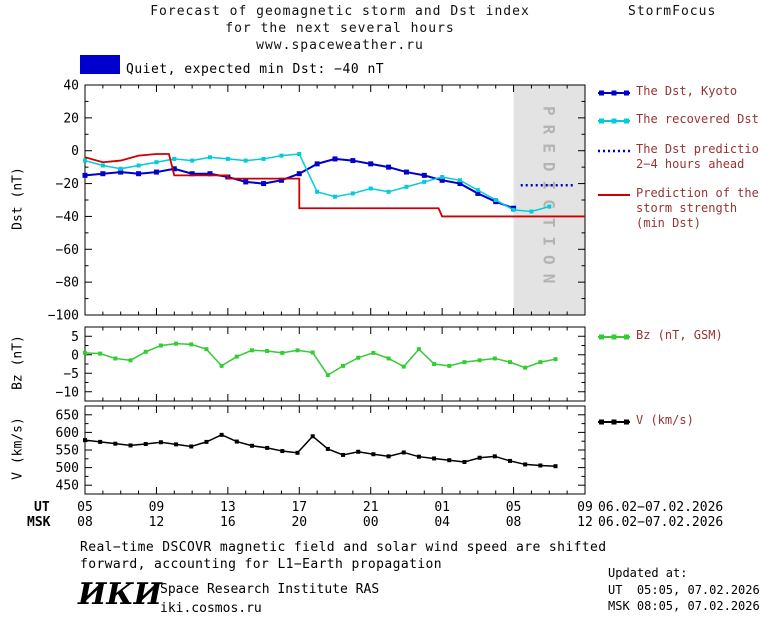  Describe the element at coordinates (614, 337) in the screenshot. I see `bz-series-icon` at that location.